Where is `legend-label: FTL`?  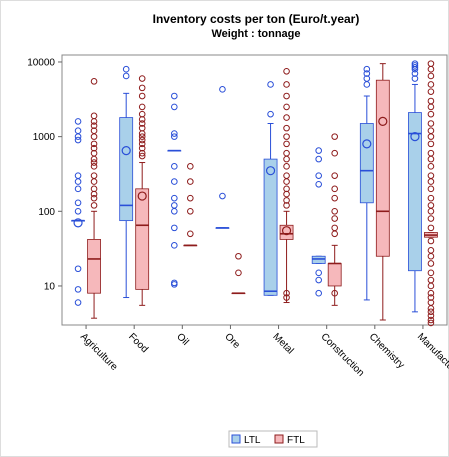
legend-label: FTL is located at coordinates (296, 440).